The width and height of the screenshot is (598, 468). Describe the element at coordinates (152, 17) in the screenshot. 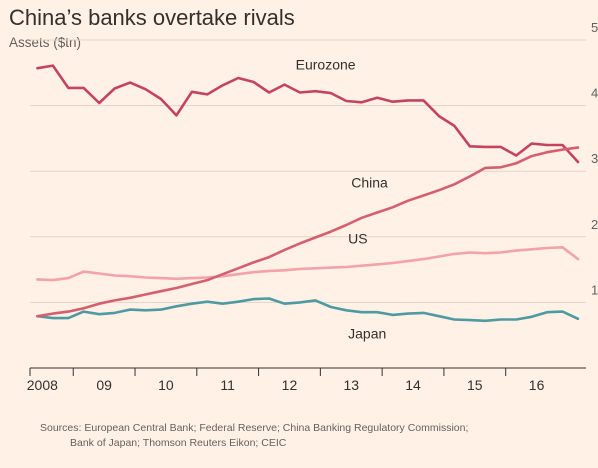

I see `chart-title: China’s banks overtake rivals` at that location.